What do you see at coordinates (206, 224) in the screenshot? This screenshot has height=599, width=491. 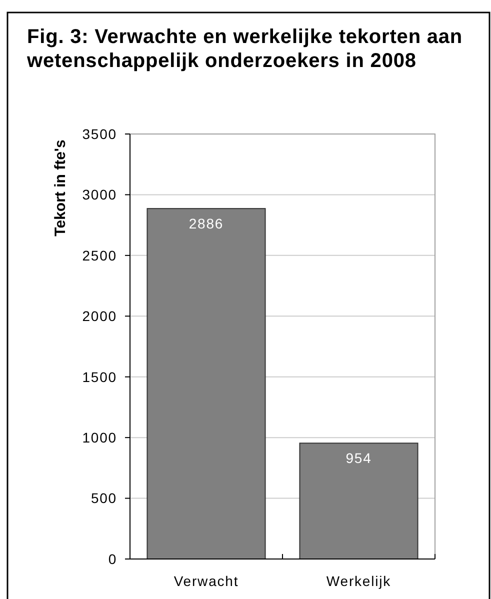 I see `data-label: 2886` at bounding box center [206, 224].